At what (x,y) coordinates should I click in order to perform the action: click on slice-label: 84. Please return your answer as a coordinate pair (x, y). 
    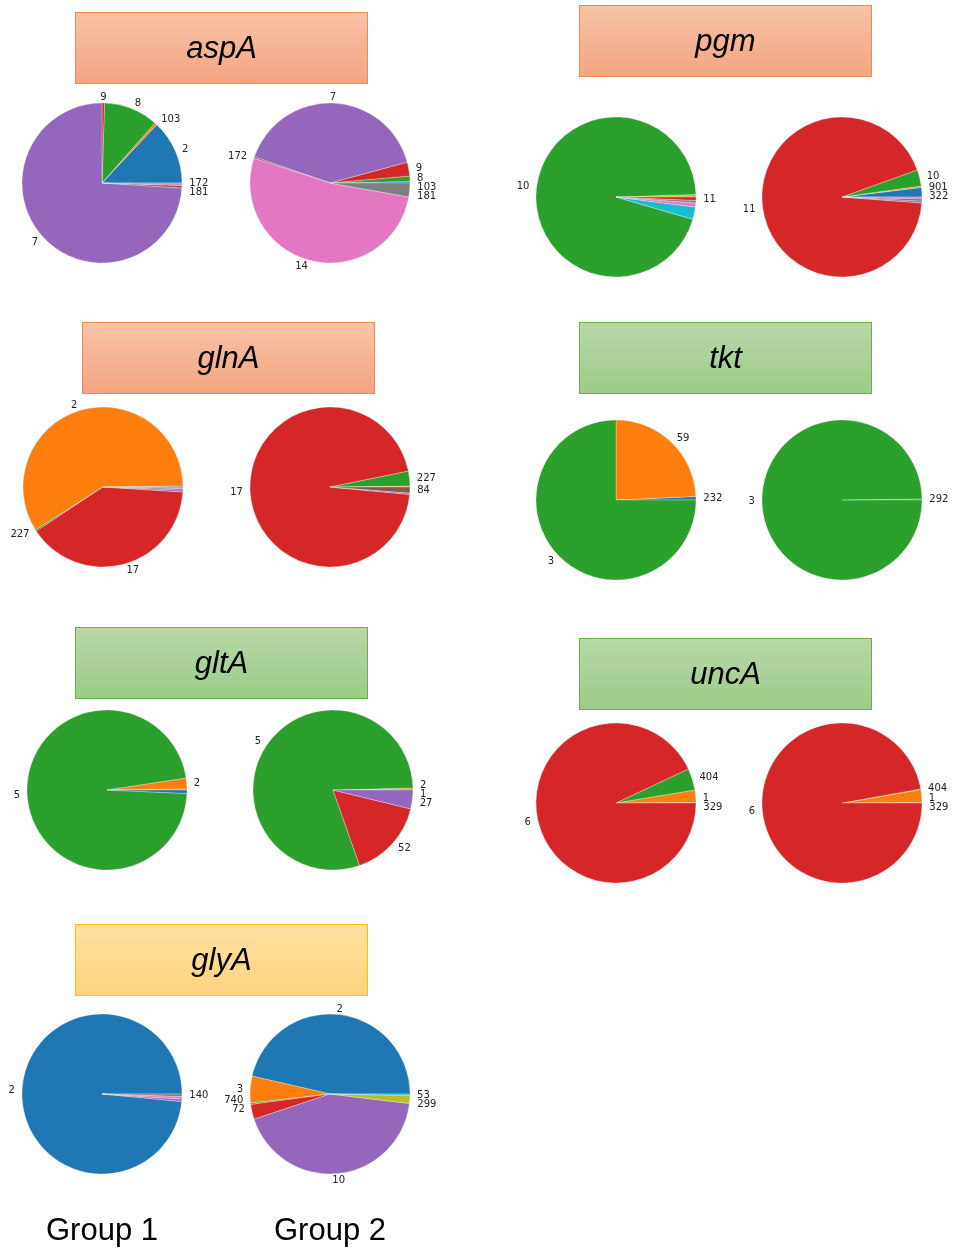
    Looking at the image, I should click on (423, 490).